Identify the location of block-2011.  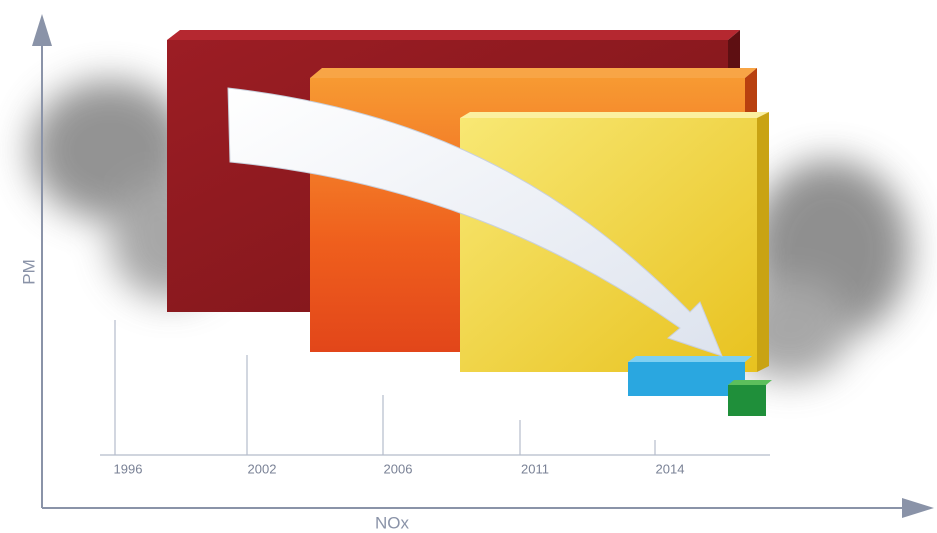
(690, 376).